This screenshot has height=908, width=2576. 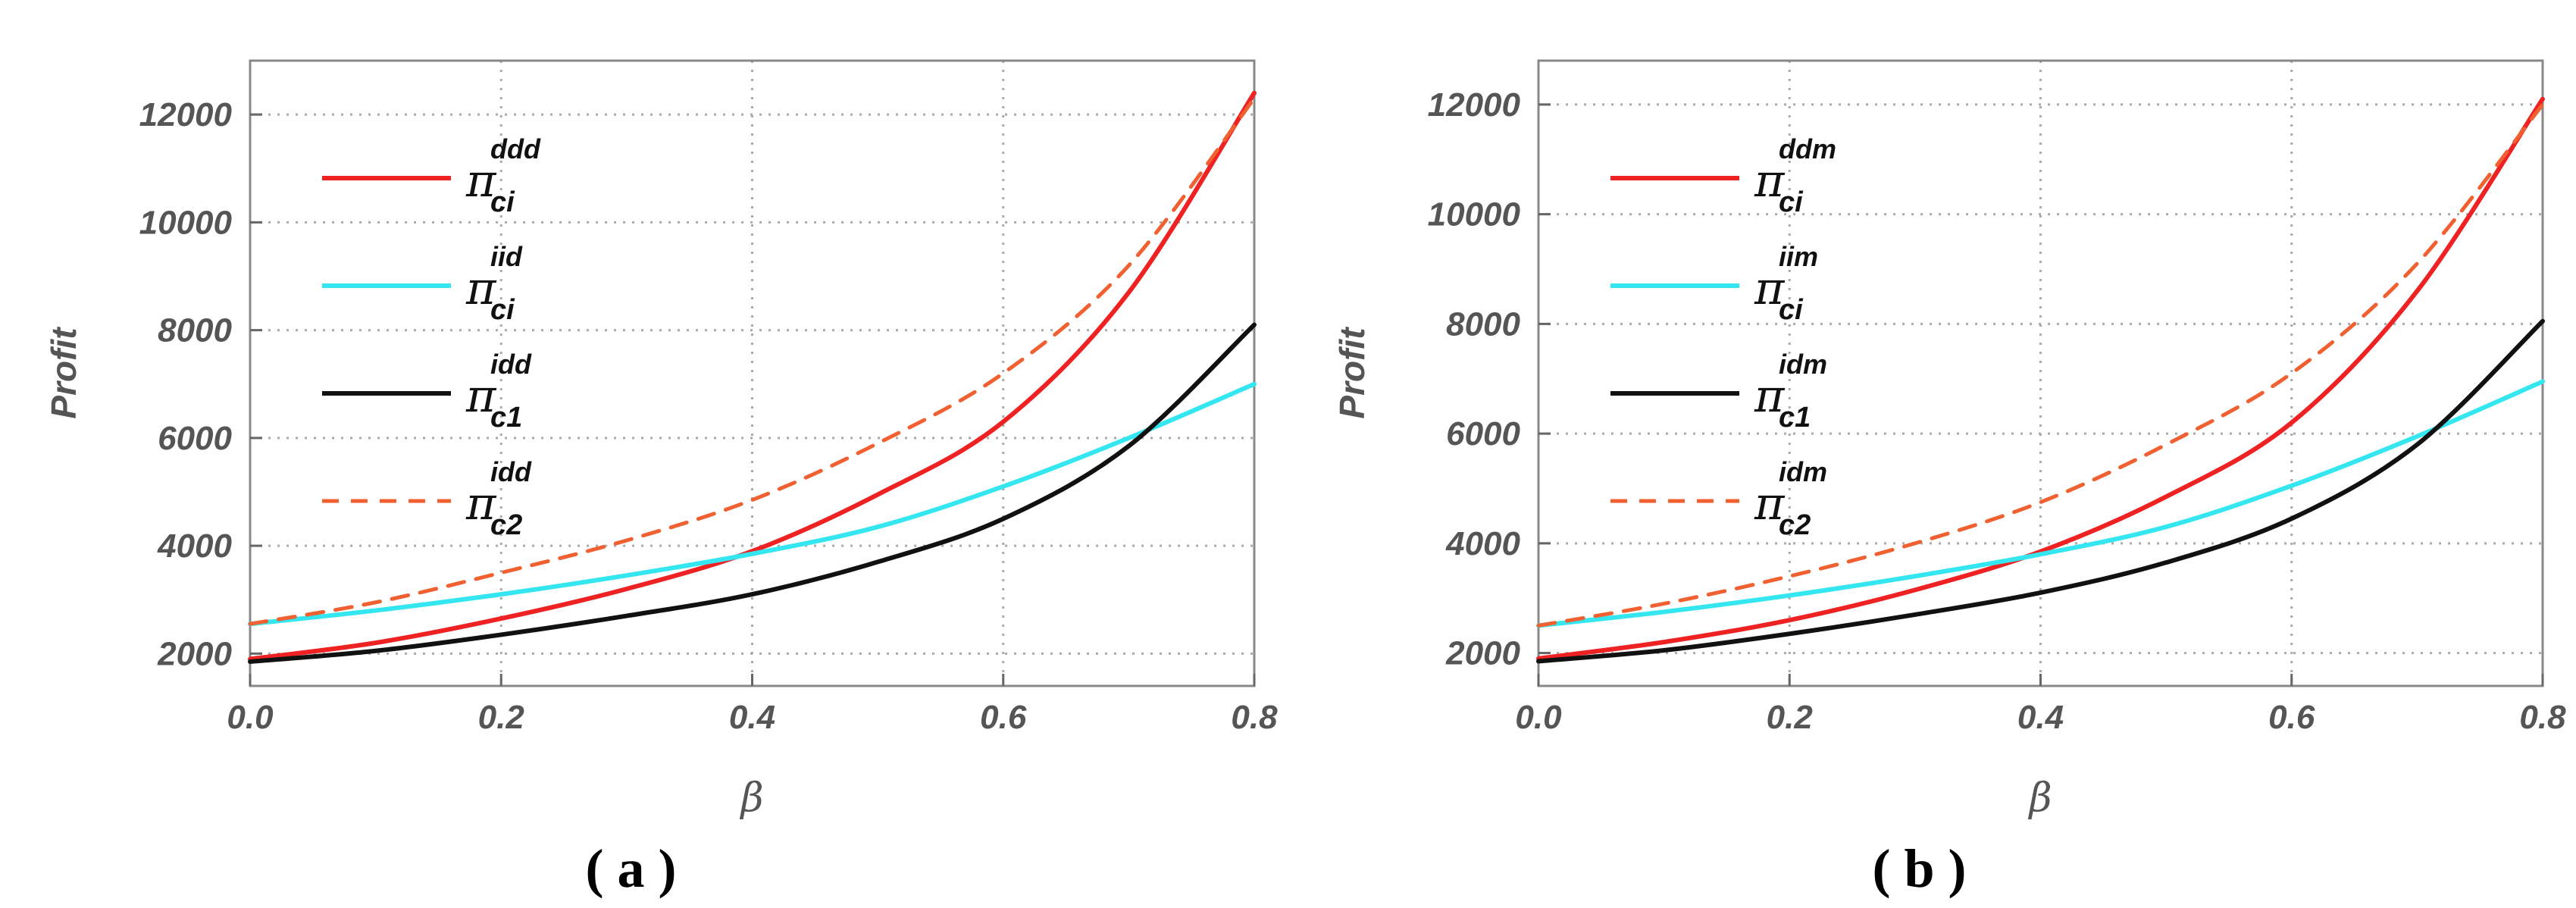 I want to click on legend-superscript: ddm, so click(x=1808, y=148).